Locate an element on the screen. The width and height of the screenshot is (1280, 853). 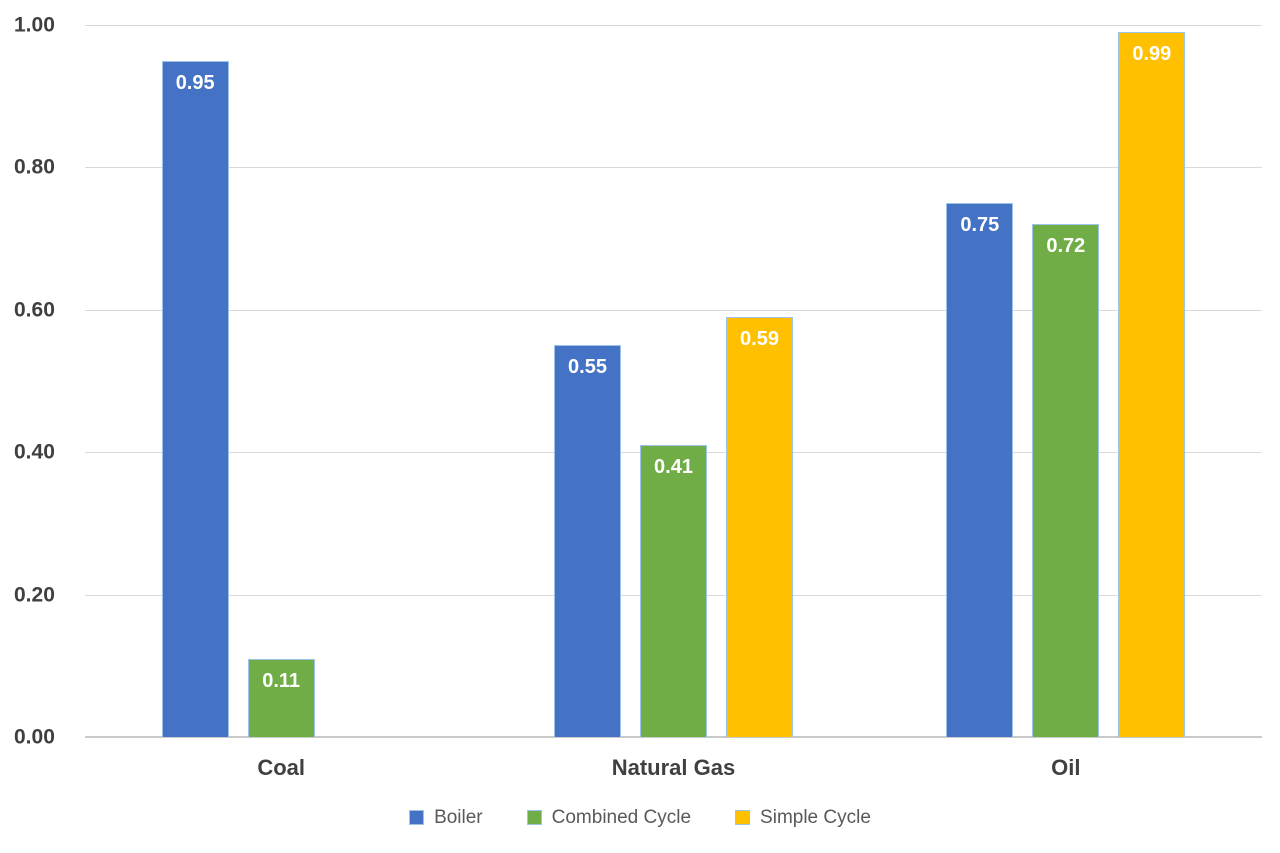
y-tick-label: 0.20 is located at coordinates (34, 595).